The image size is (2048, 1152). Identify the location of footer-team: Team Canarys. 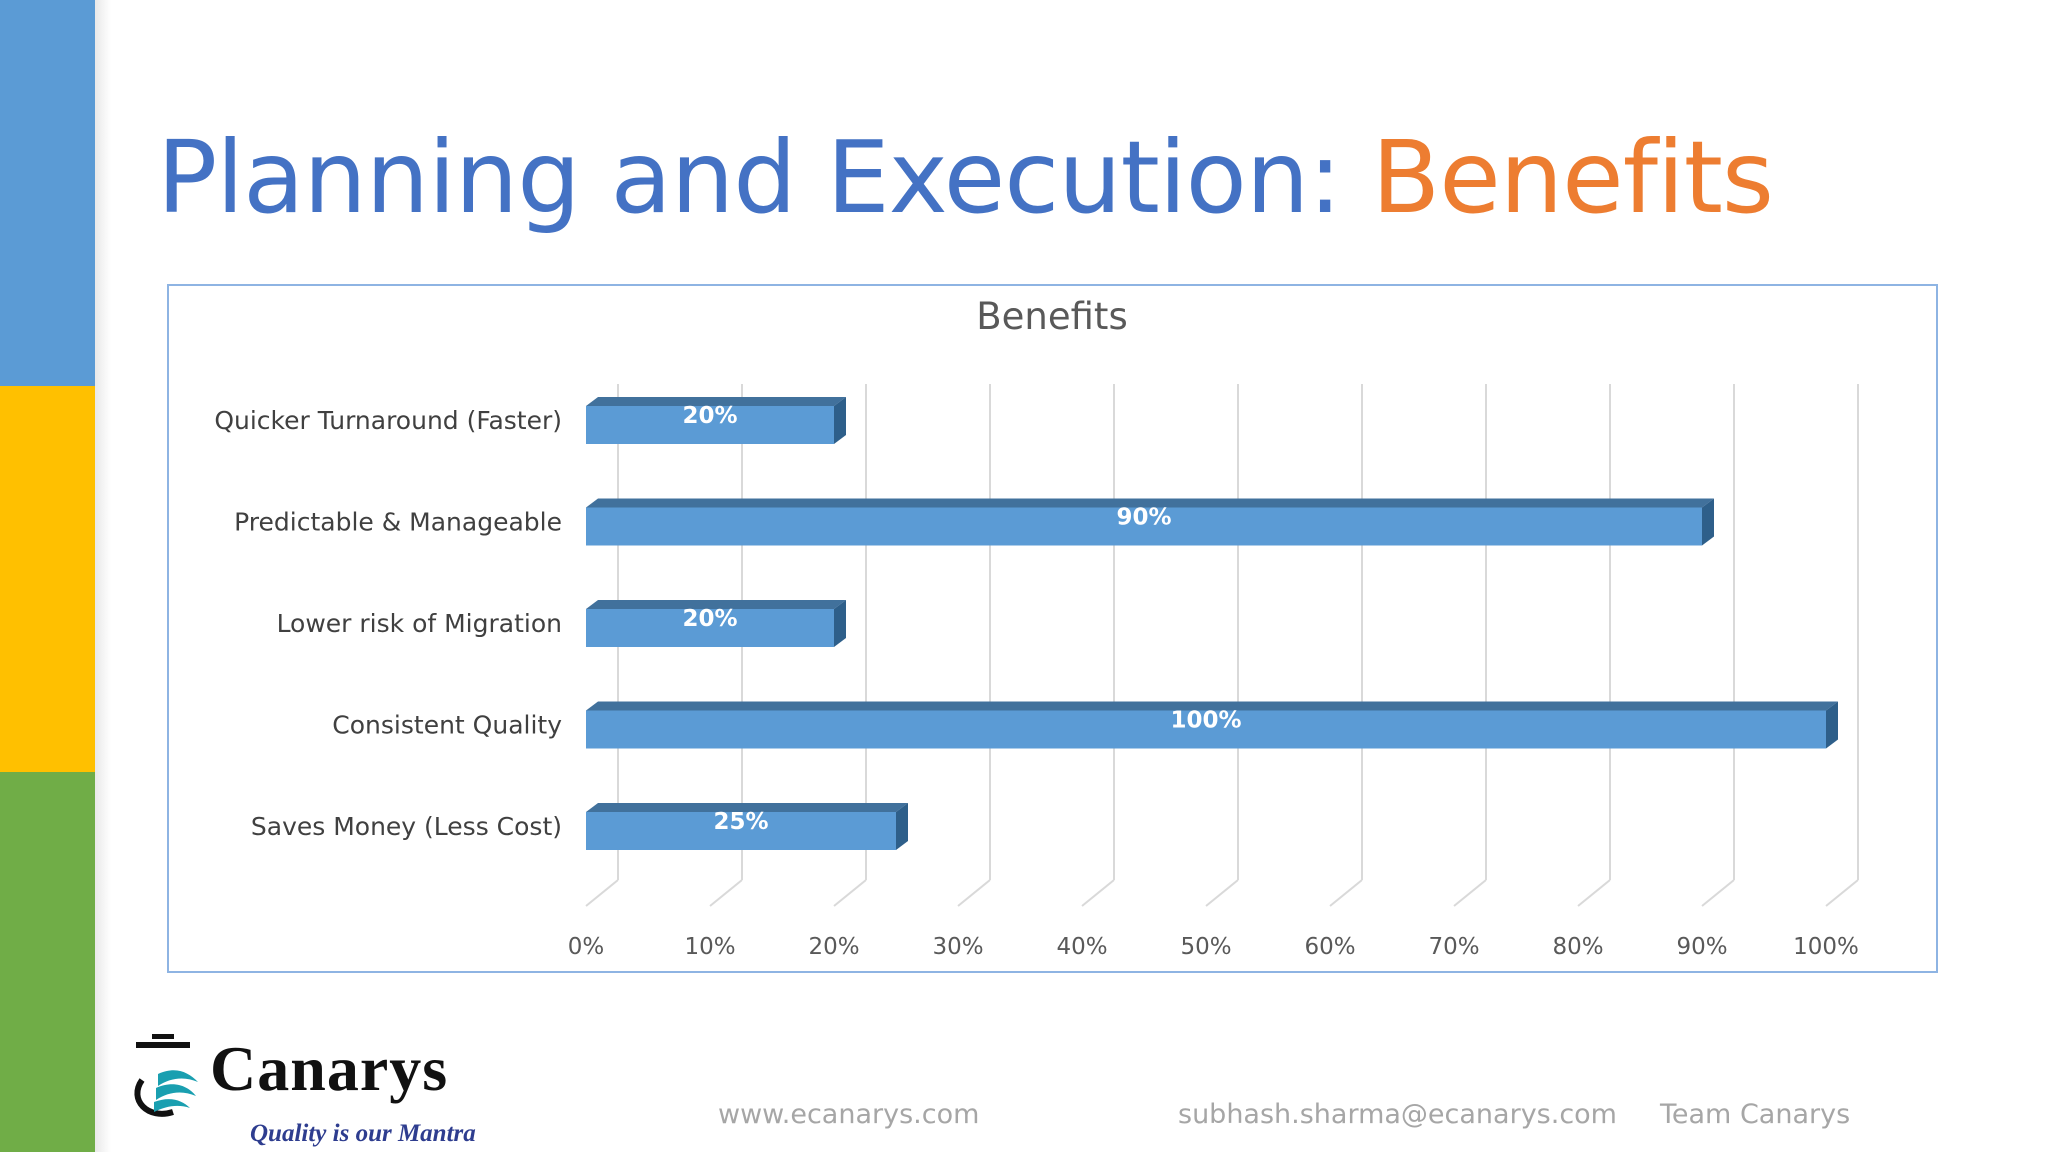
(1755, 1114).